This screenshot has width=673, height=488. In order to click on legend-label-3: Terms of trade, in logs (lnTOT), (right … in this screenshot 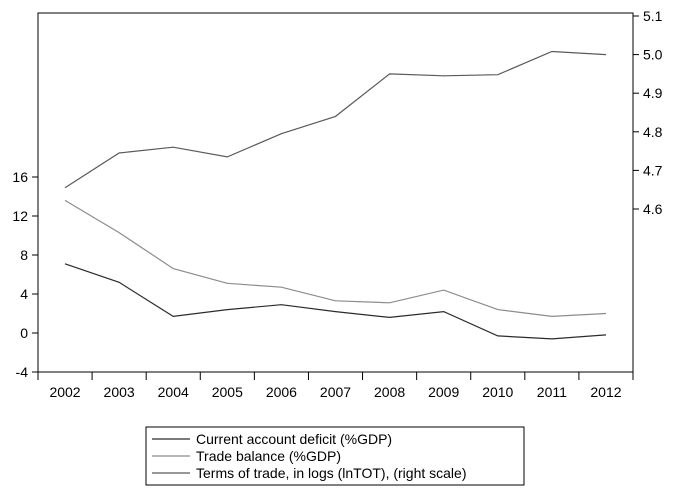, I will do `click(331, 473)`.